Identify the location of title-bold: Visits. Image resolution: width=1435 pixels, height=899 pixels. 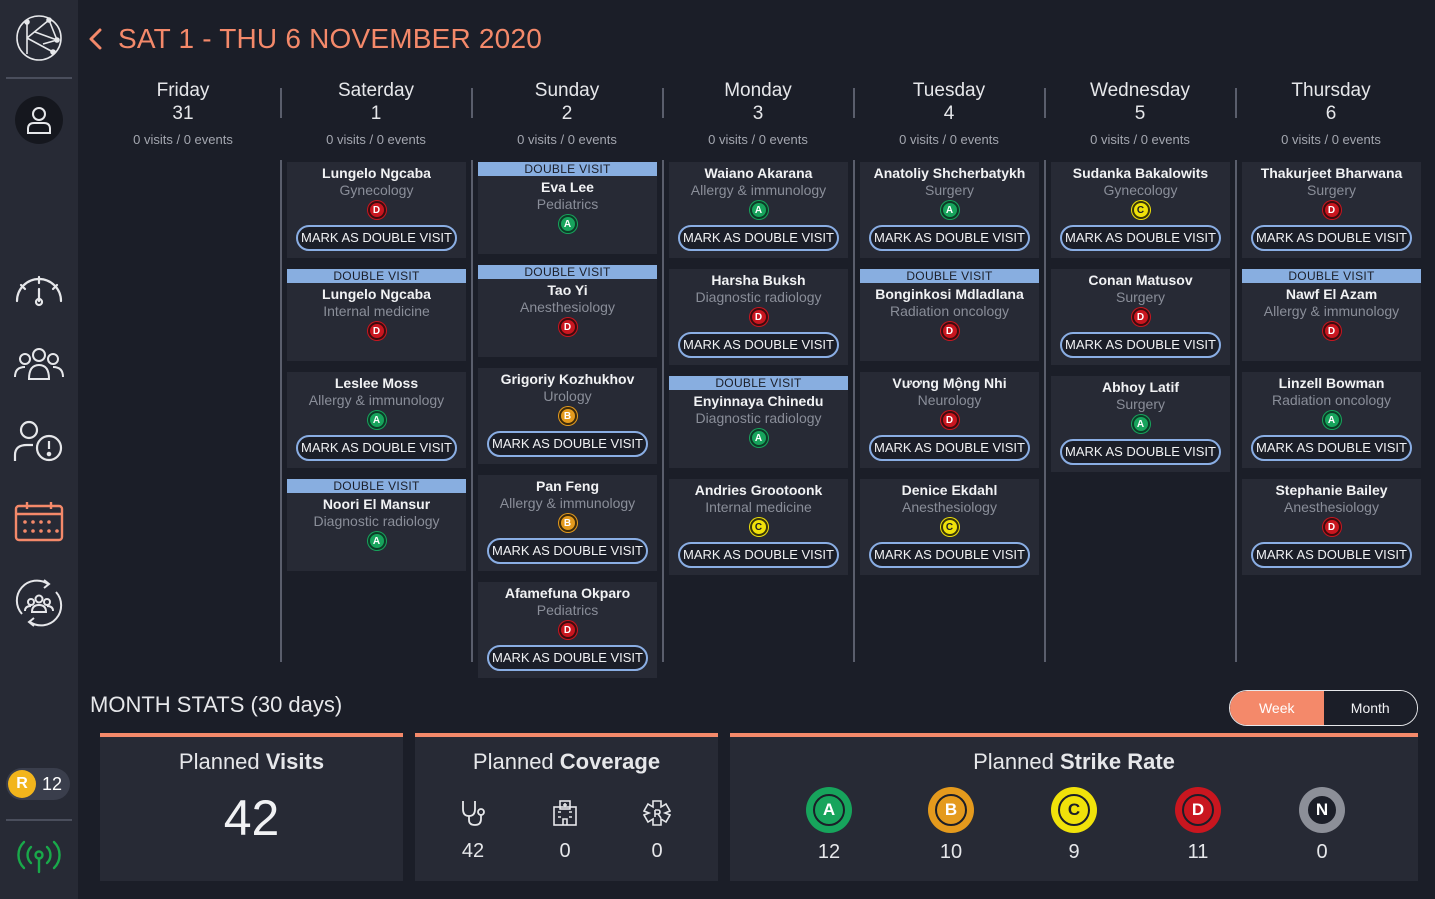
(295, 761).